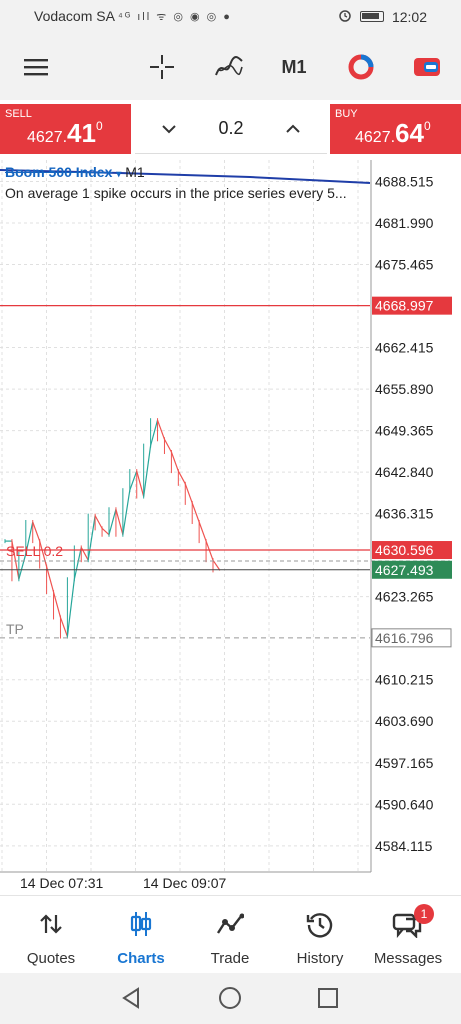 Image resolution: width=461 pixels, height=1024 pixels. I want to click on symbol-name: Boom 500 Index, so click(59, 172).